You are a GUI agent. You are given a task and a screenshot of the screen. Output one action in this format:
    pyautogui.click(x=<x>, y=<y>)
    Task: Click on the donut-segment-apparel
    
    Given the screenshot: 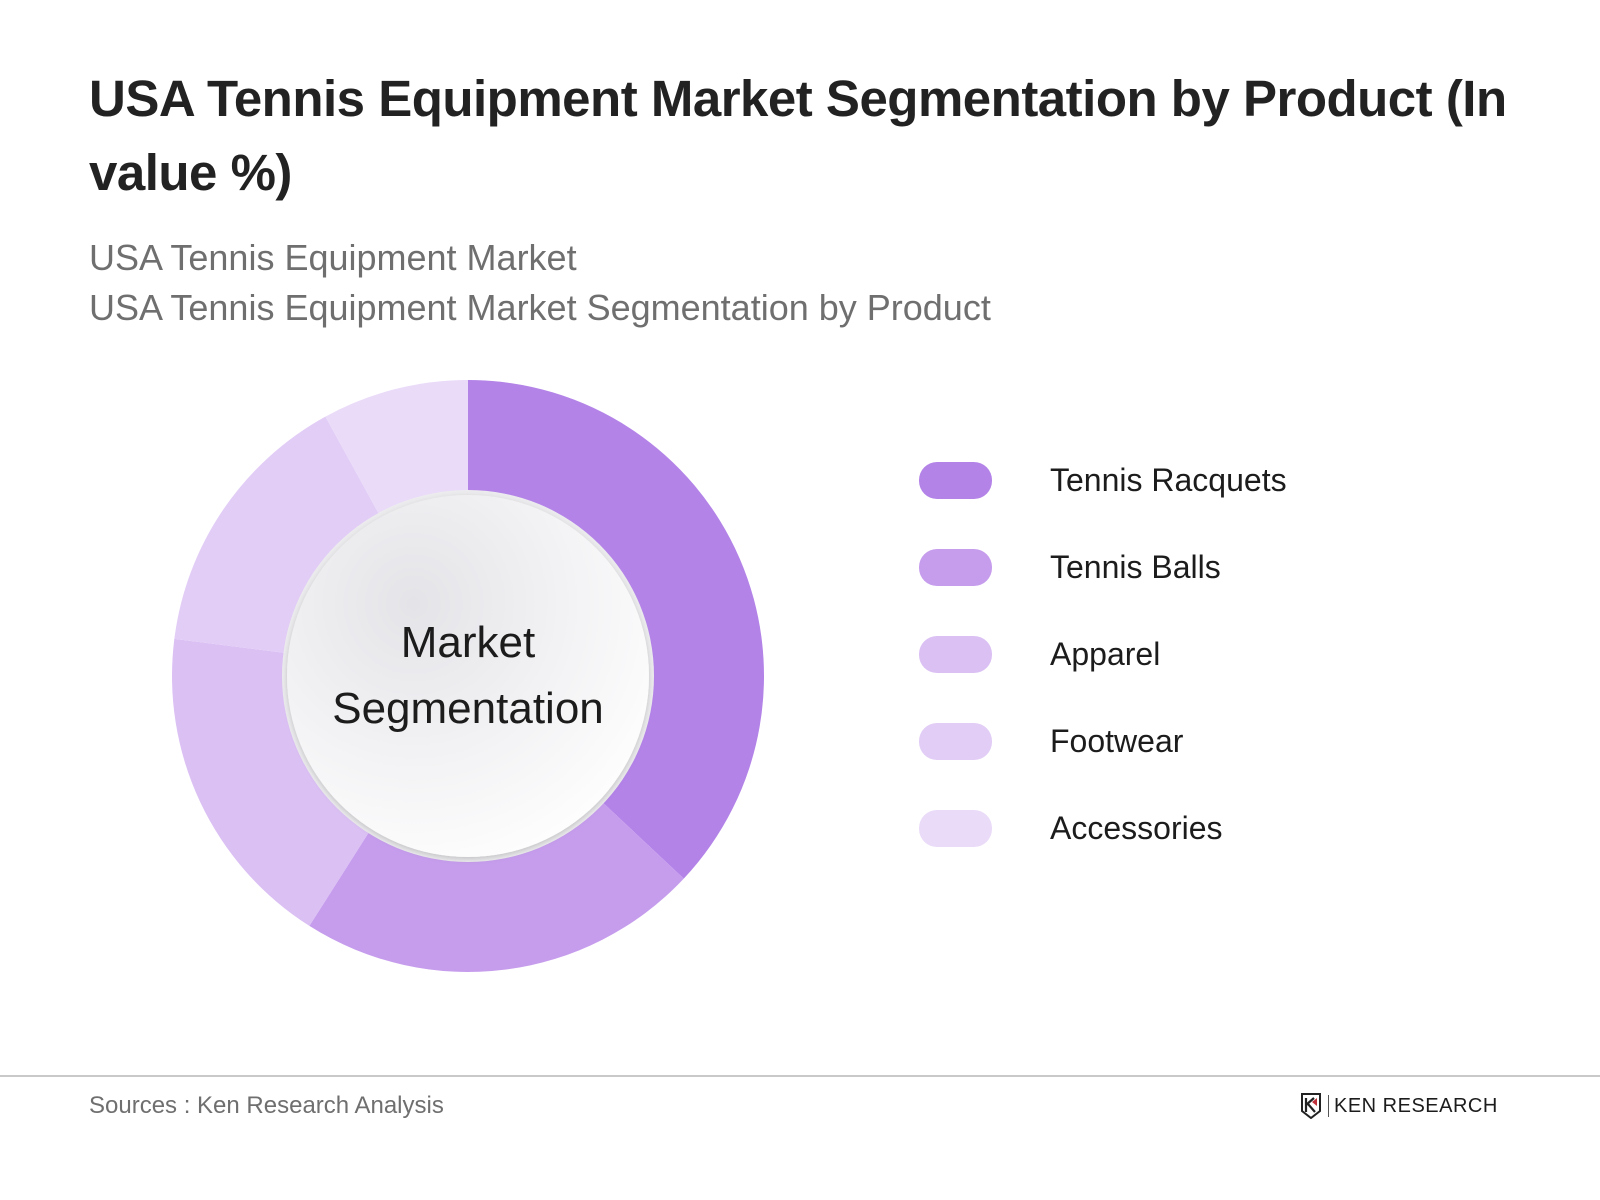 What is the action you would take?
    pyautogui.click(x=272, y=782)
    